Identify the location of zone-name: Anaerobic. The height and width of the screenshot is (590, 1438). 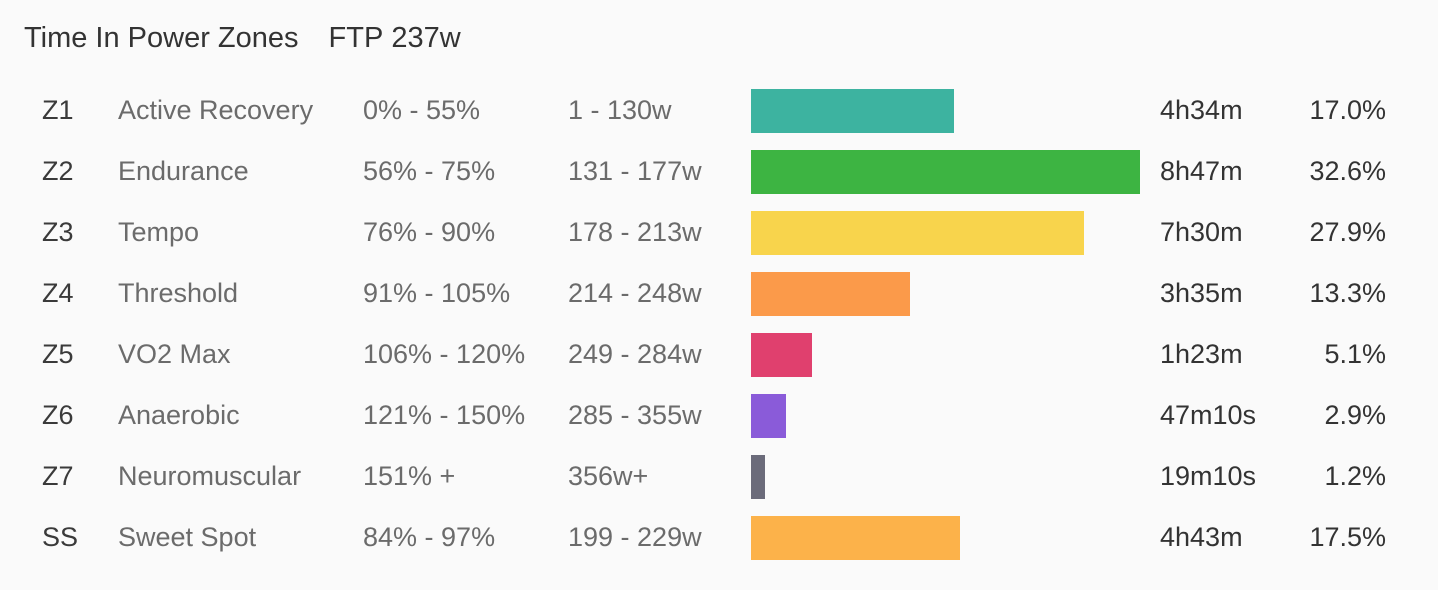
(179, 415).